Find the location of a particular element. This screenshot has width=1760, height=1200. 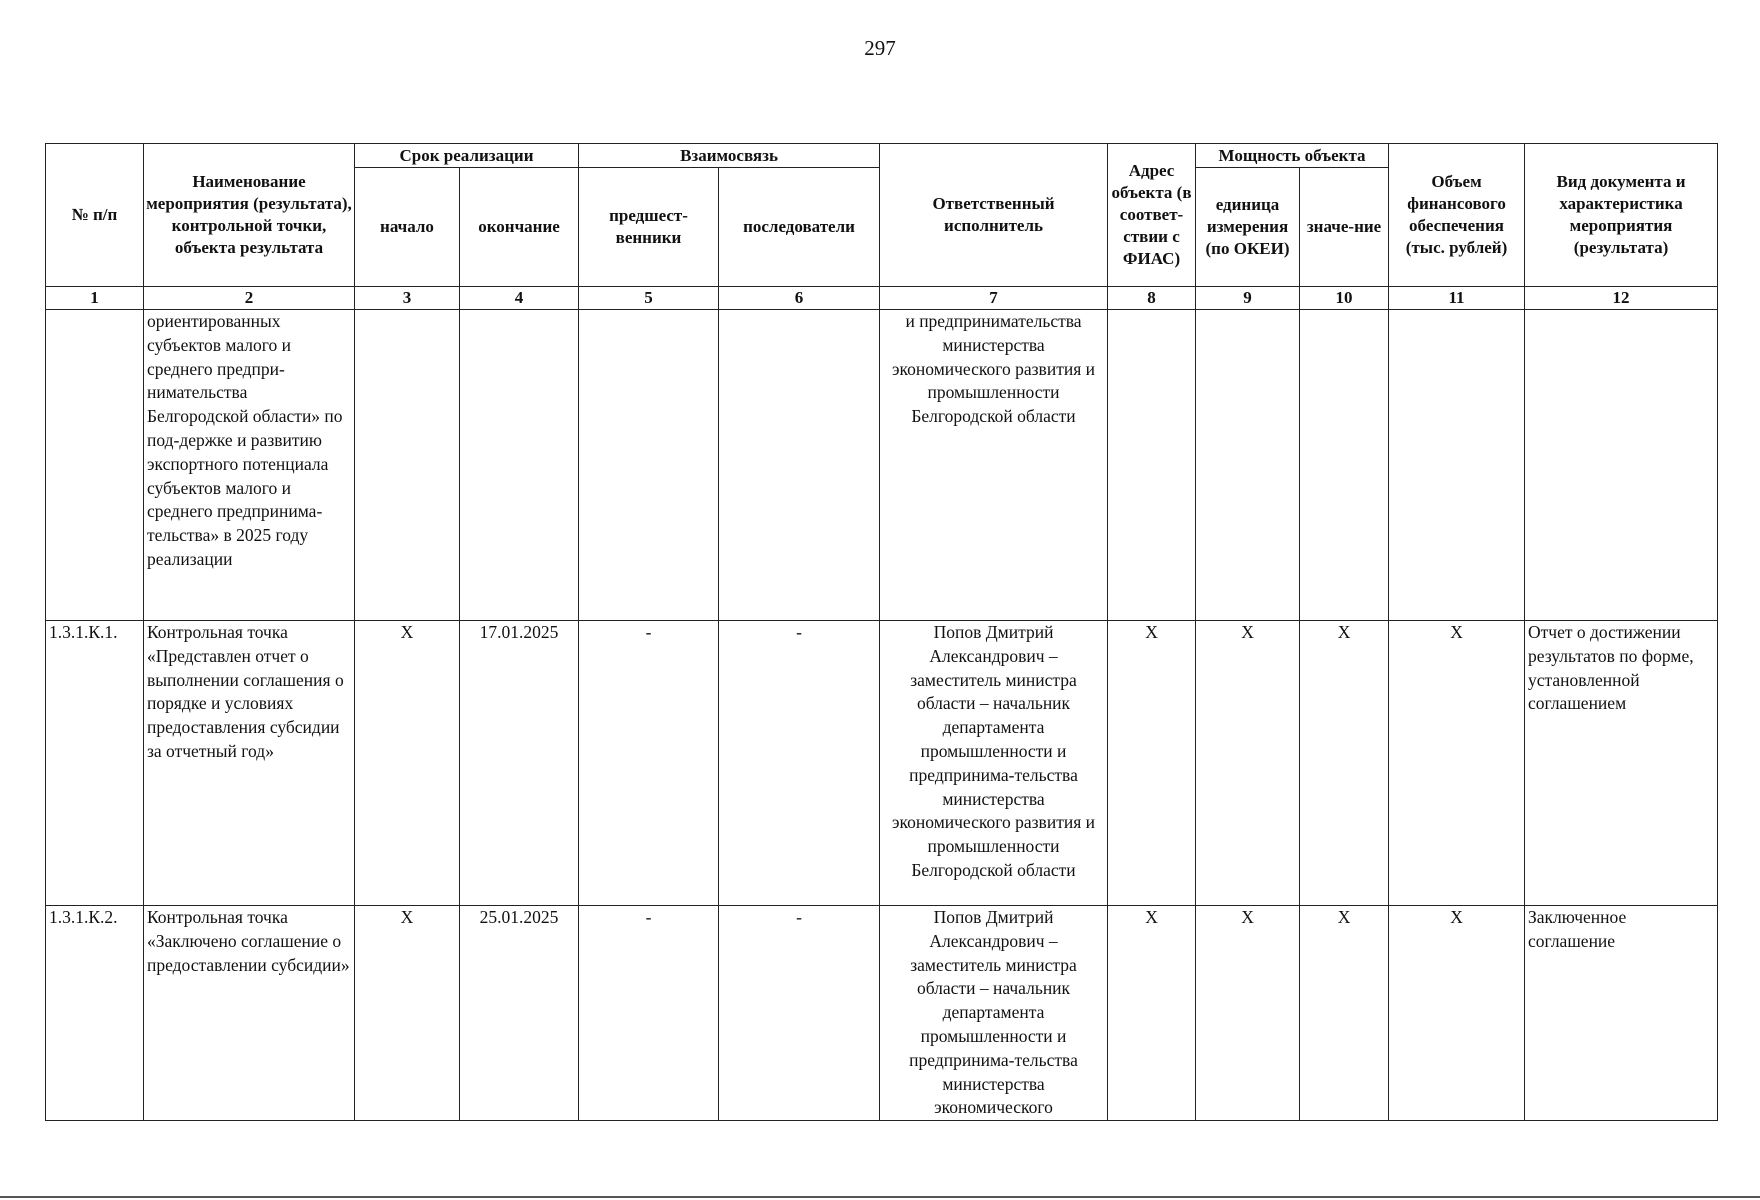

column-number: 7 is located at coordinates (994, 298).